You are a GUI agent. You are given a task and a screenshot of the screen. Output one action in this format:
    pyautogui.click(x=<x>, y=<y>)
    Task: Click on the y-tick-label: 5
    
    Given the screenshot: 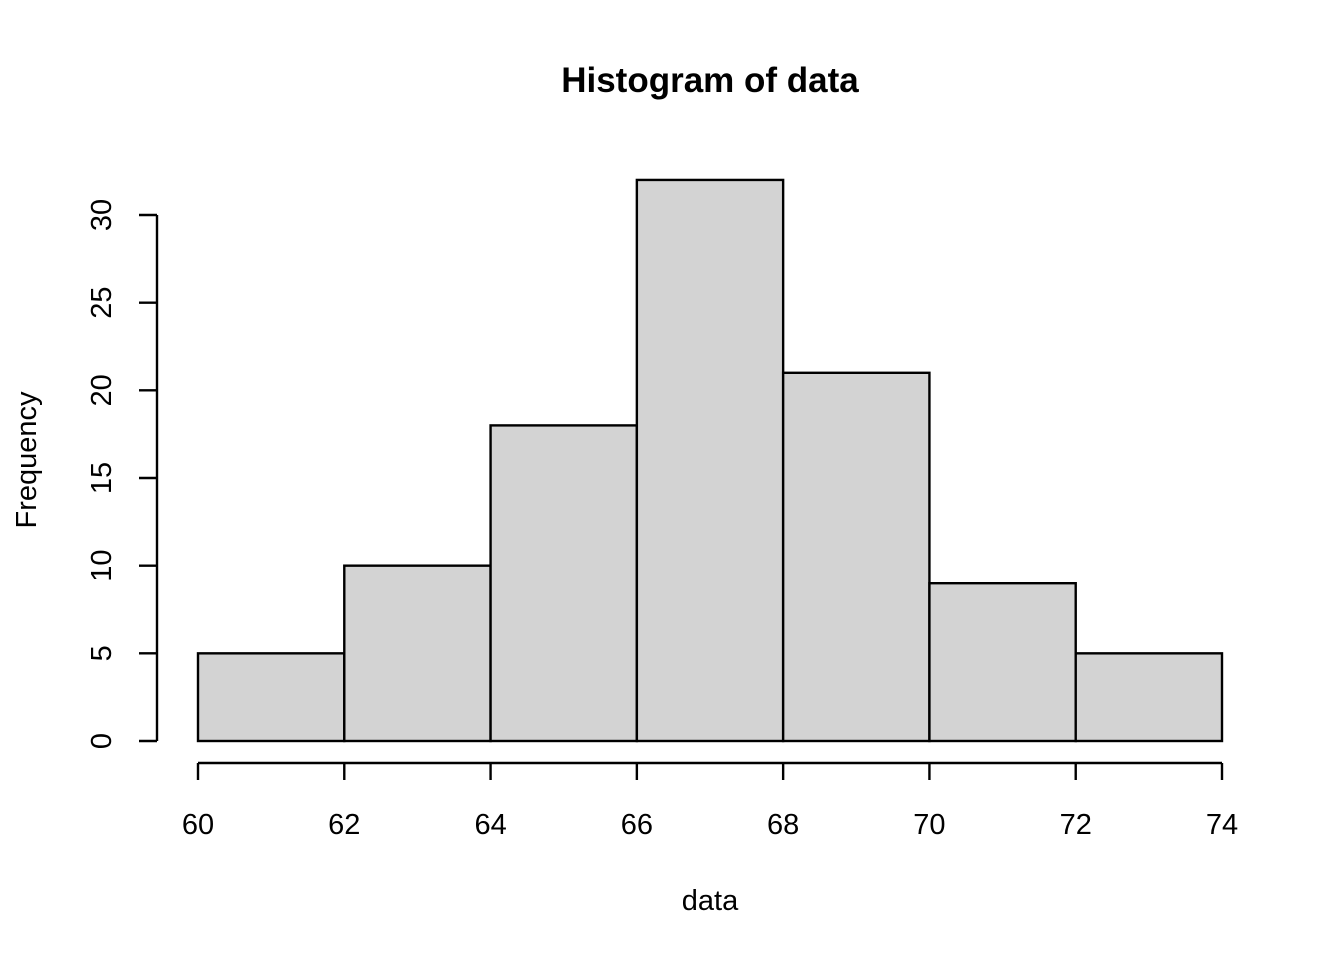 What is the action you would take?
    pyautogui.click(x=102, y=653)
    